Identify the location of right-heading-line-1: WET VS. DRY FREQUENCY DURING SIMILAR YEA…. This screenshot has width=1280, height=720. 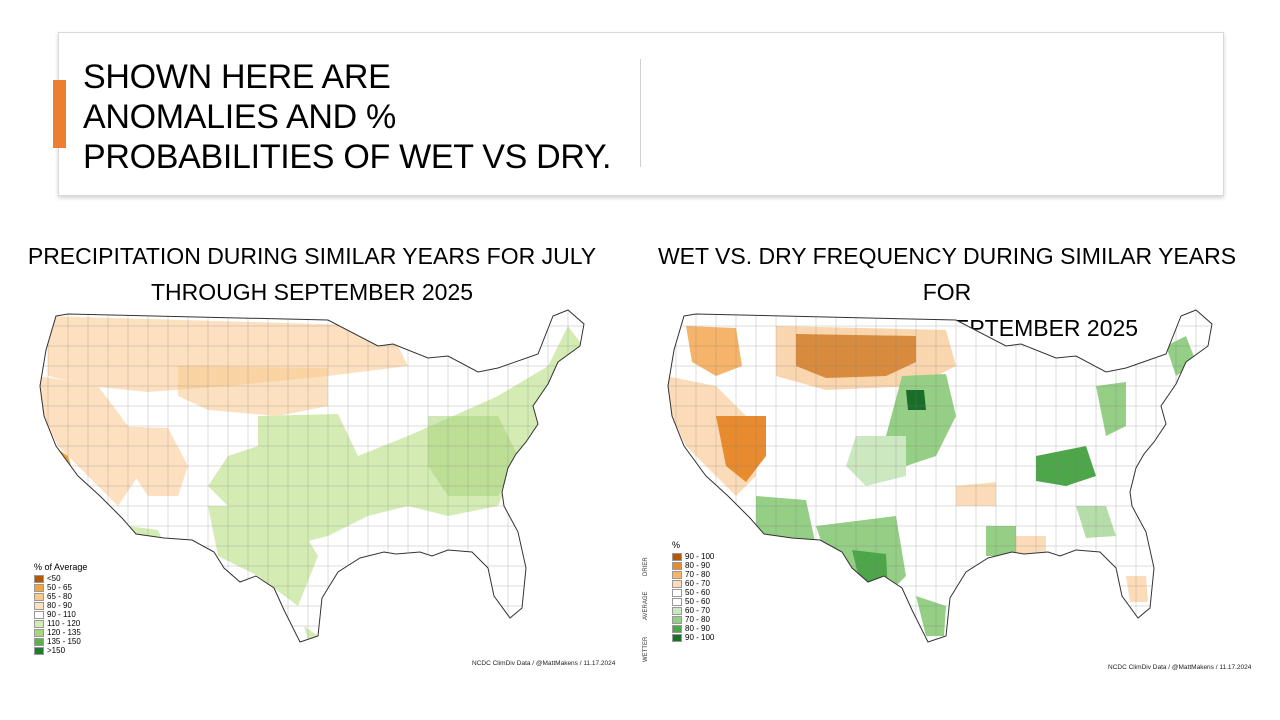
(947, 274).